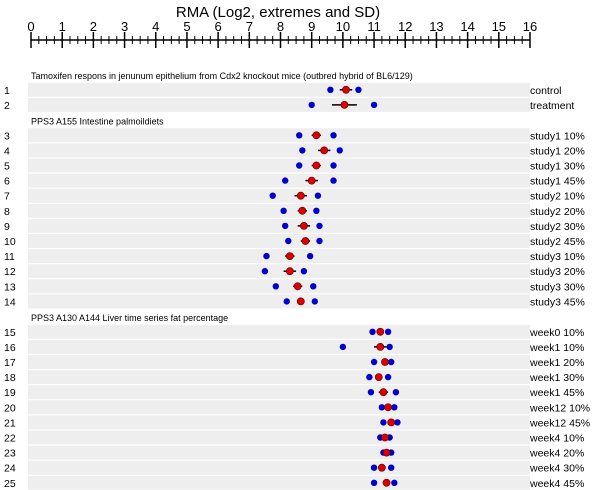 The width and height of the screenshot is (609, 490). What do you see at coordinates (557, 242) in the screenshot?
I see `row-label: study2 45%` at bounding box center [557, 242].